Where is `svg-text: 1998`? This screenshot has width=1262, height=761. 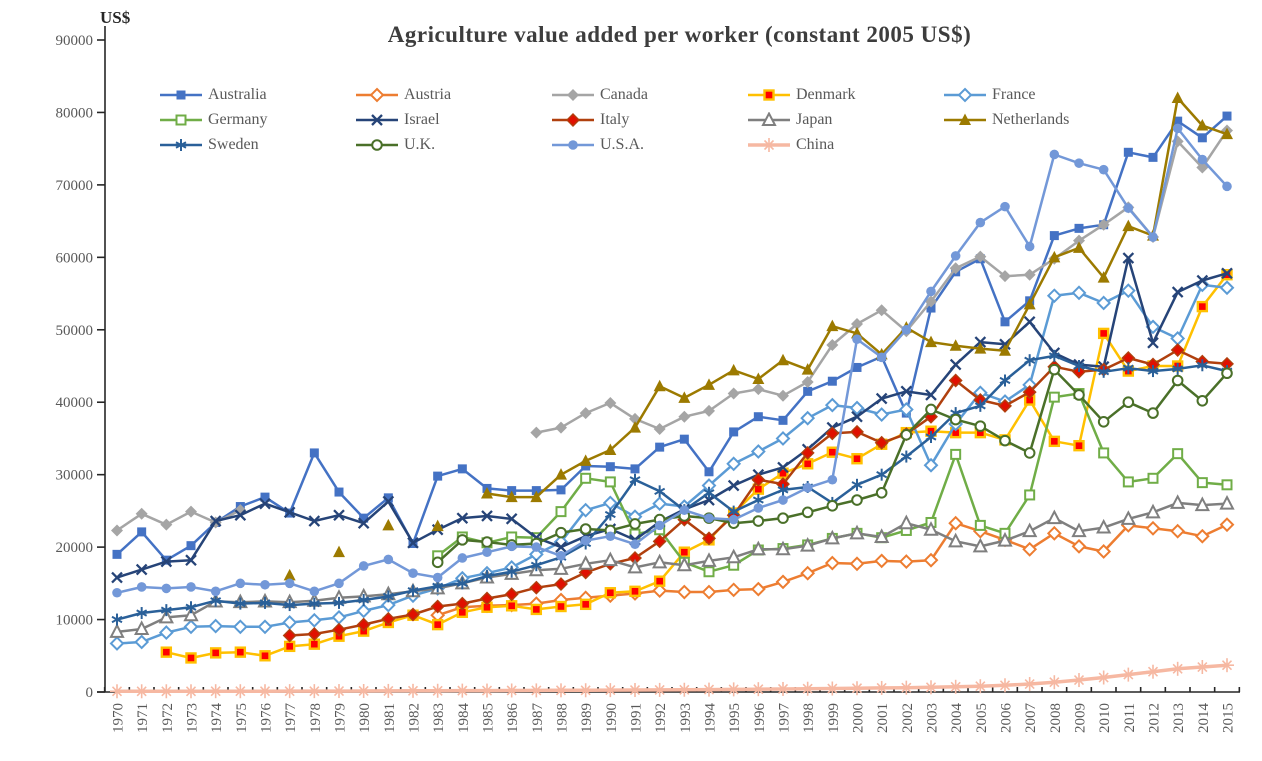 svg-text: 1998 is located at coordinates (809, 718).